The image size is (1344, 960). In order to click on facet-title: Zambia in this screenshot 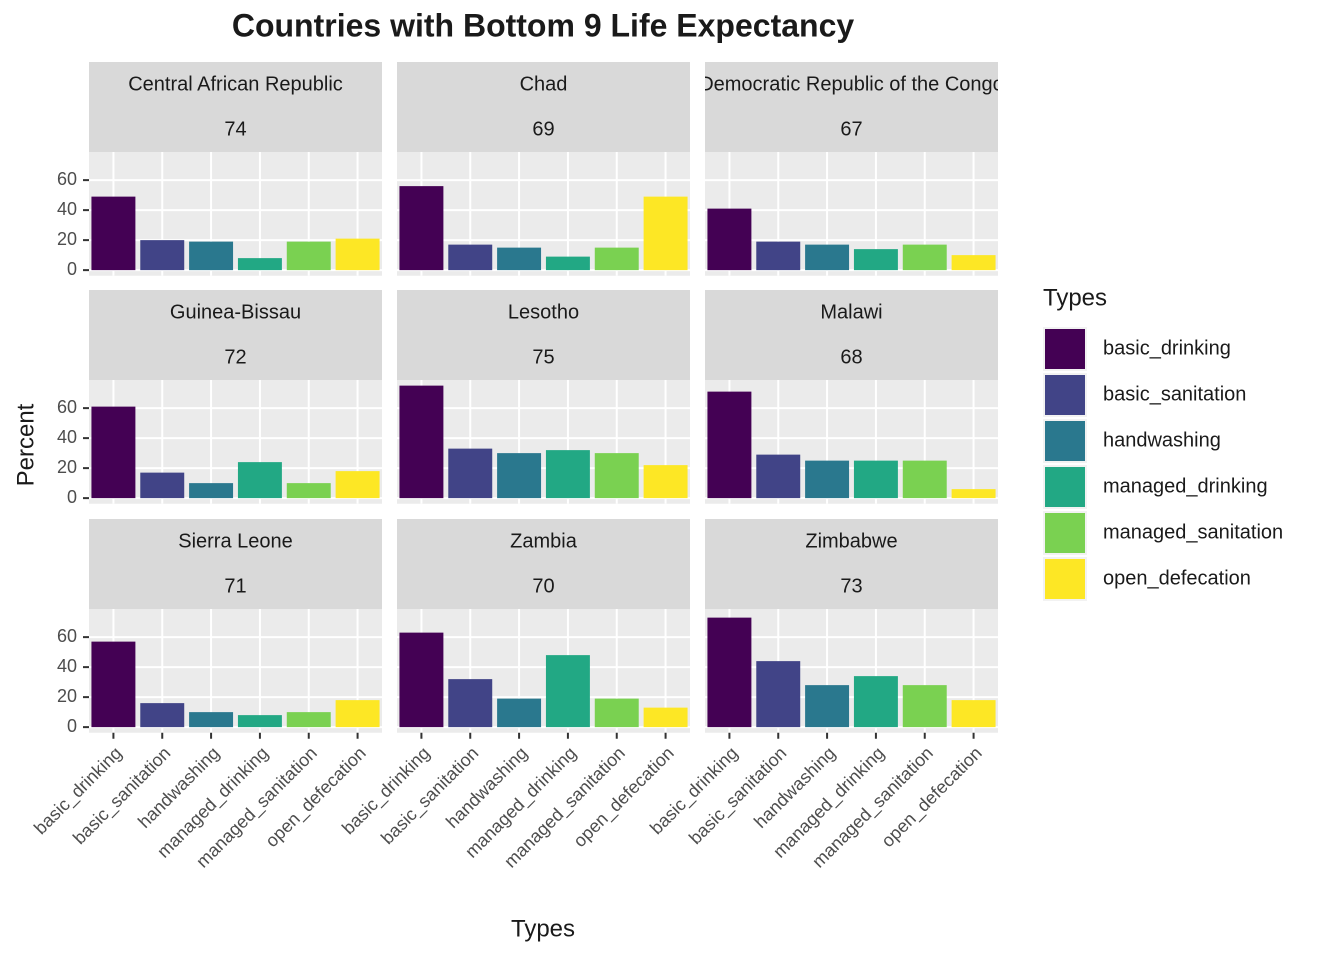, I will do `click(544, 541)`.